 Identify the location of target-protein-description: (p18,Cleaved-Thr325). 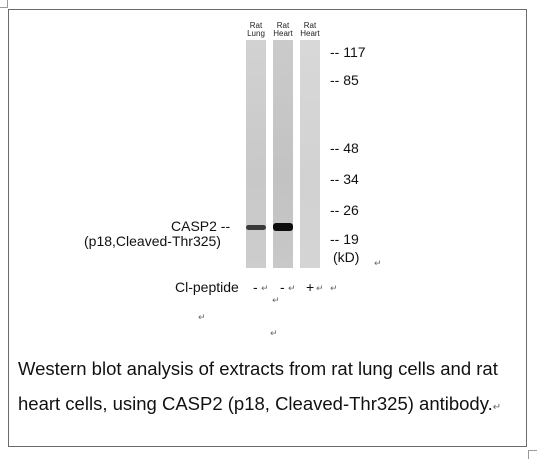
(152, 241).